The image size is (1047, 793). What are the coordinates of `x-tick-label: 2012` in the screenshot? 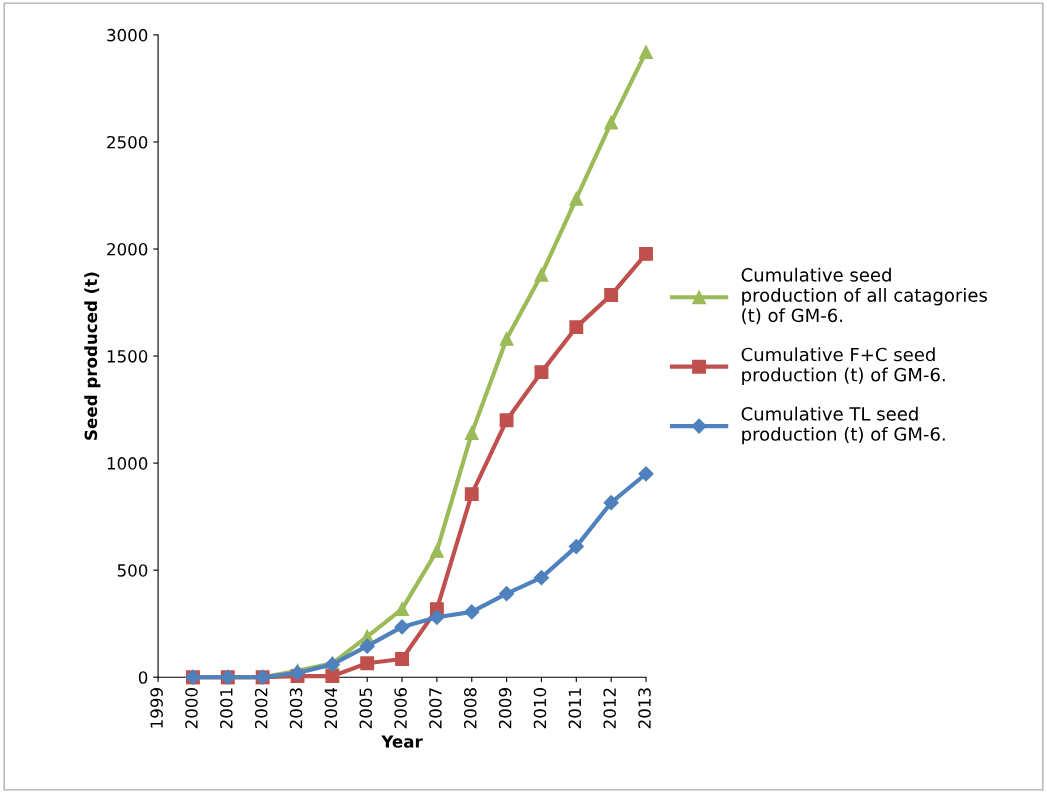 It's located at (609, 708).